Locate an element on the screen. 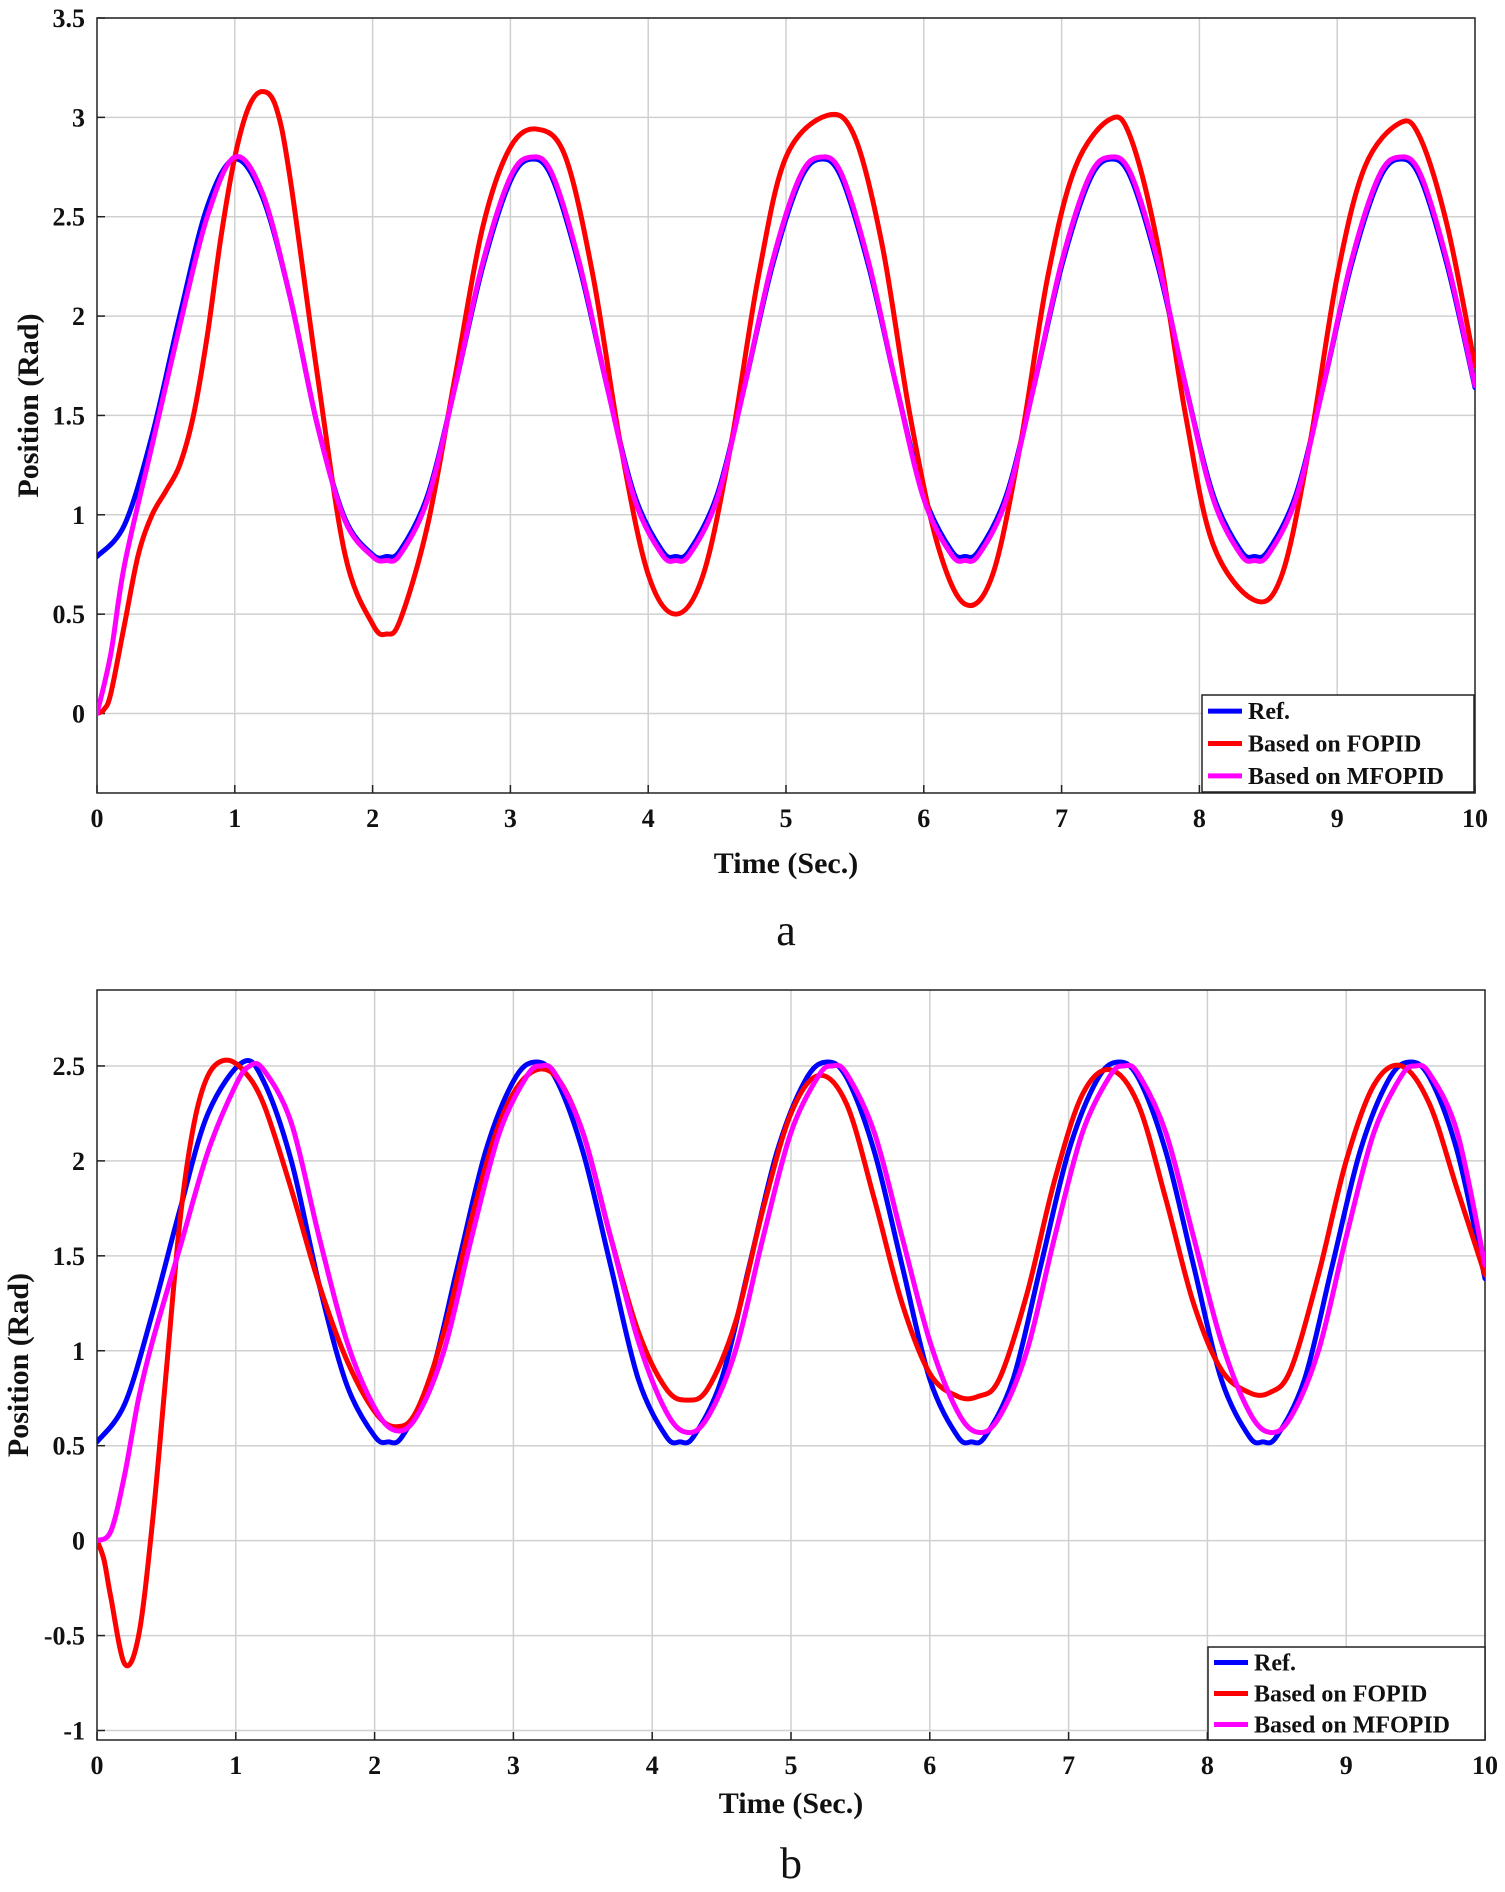  panel-label: b is located at coordinates (791, 1863).